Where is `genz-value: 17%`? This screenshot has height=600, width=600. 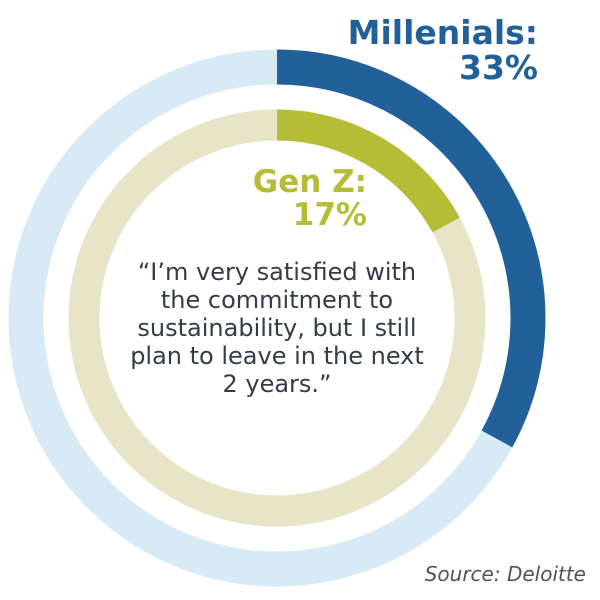 genz-value: 17% is located at coordinates (329, 214).